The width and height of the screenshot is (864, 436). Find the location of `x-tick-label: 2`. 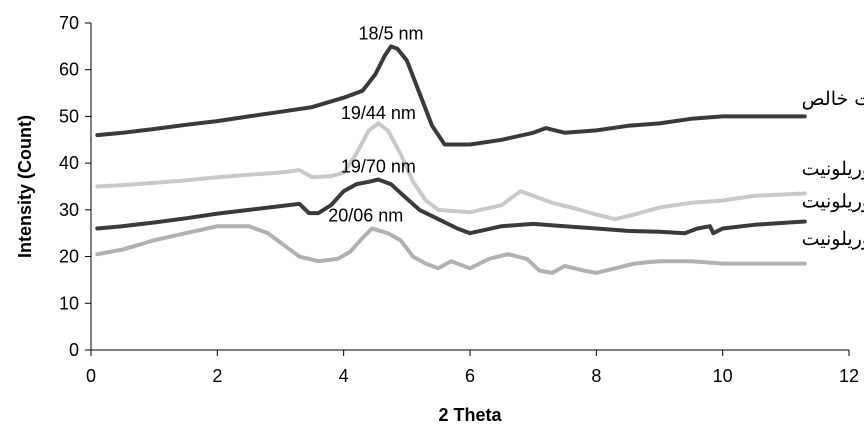

x-tick-label: 2 is located at coordinates (217, 376).